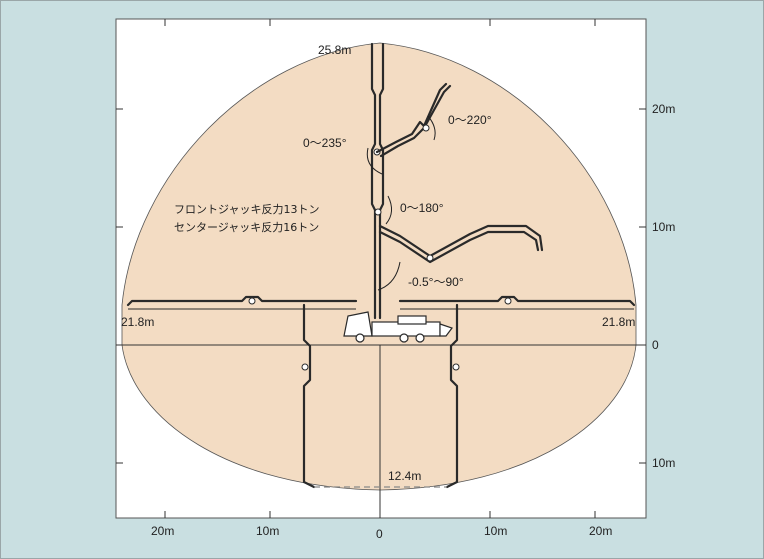  I want to click on boom-middle-arm, so click(461, 244).